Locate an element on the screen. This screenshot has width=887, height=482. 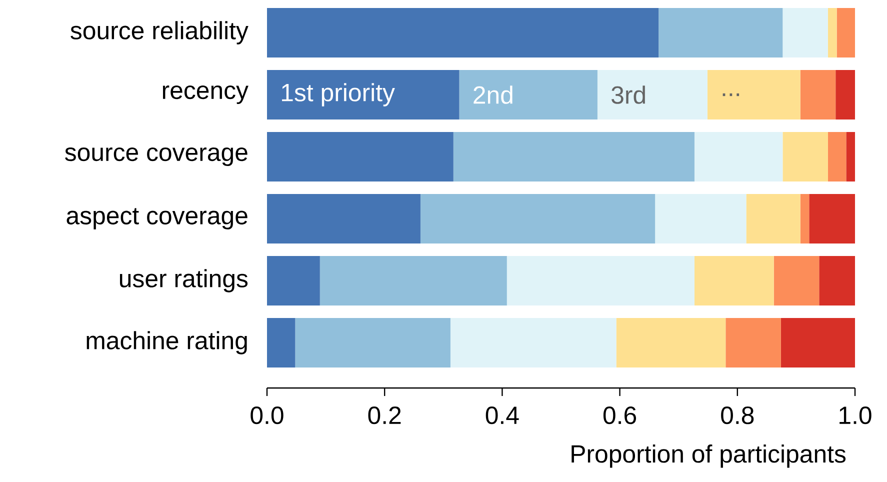
x-tick-label: 0.0 is located at coordinates (267, 415).